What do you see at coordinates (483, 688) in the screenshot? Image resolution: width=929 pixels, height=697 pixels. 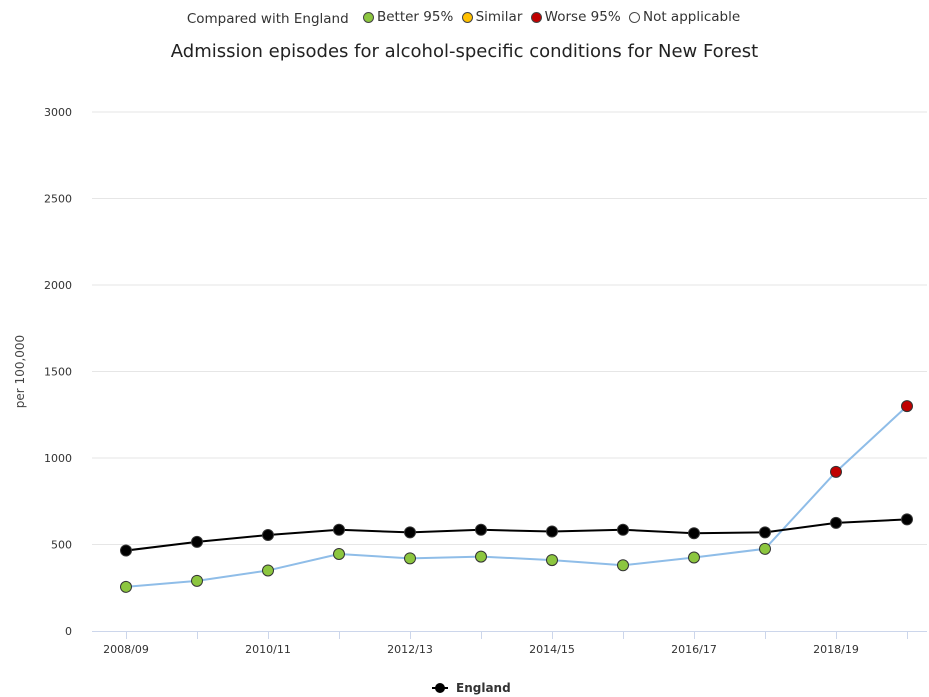 I see `legend-england-label: England` at bounding box center [483, 688].